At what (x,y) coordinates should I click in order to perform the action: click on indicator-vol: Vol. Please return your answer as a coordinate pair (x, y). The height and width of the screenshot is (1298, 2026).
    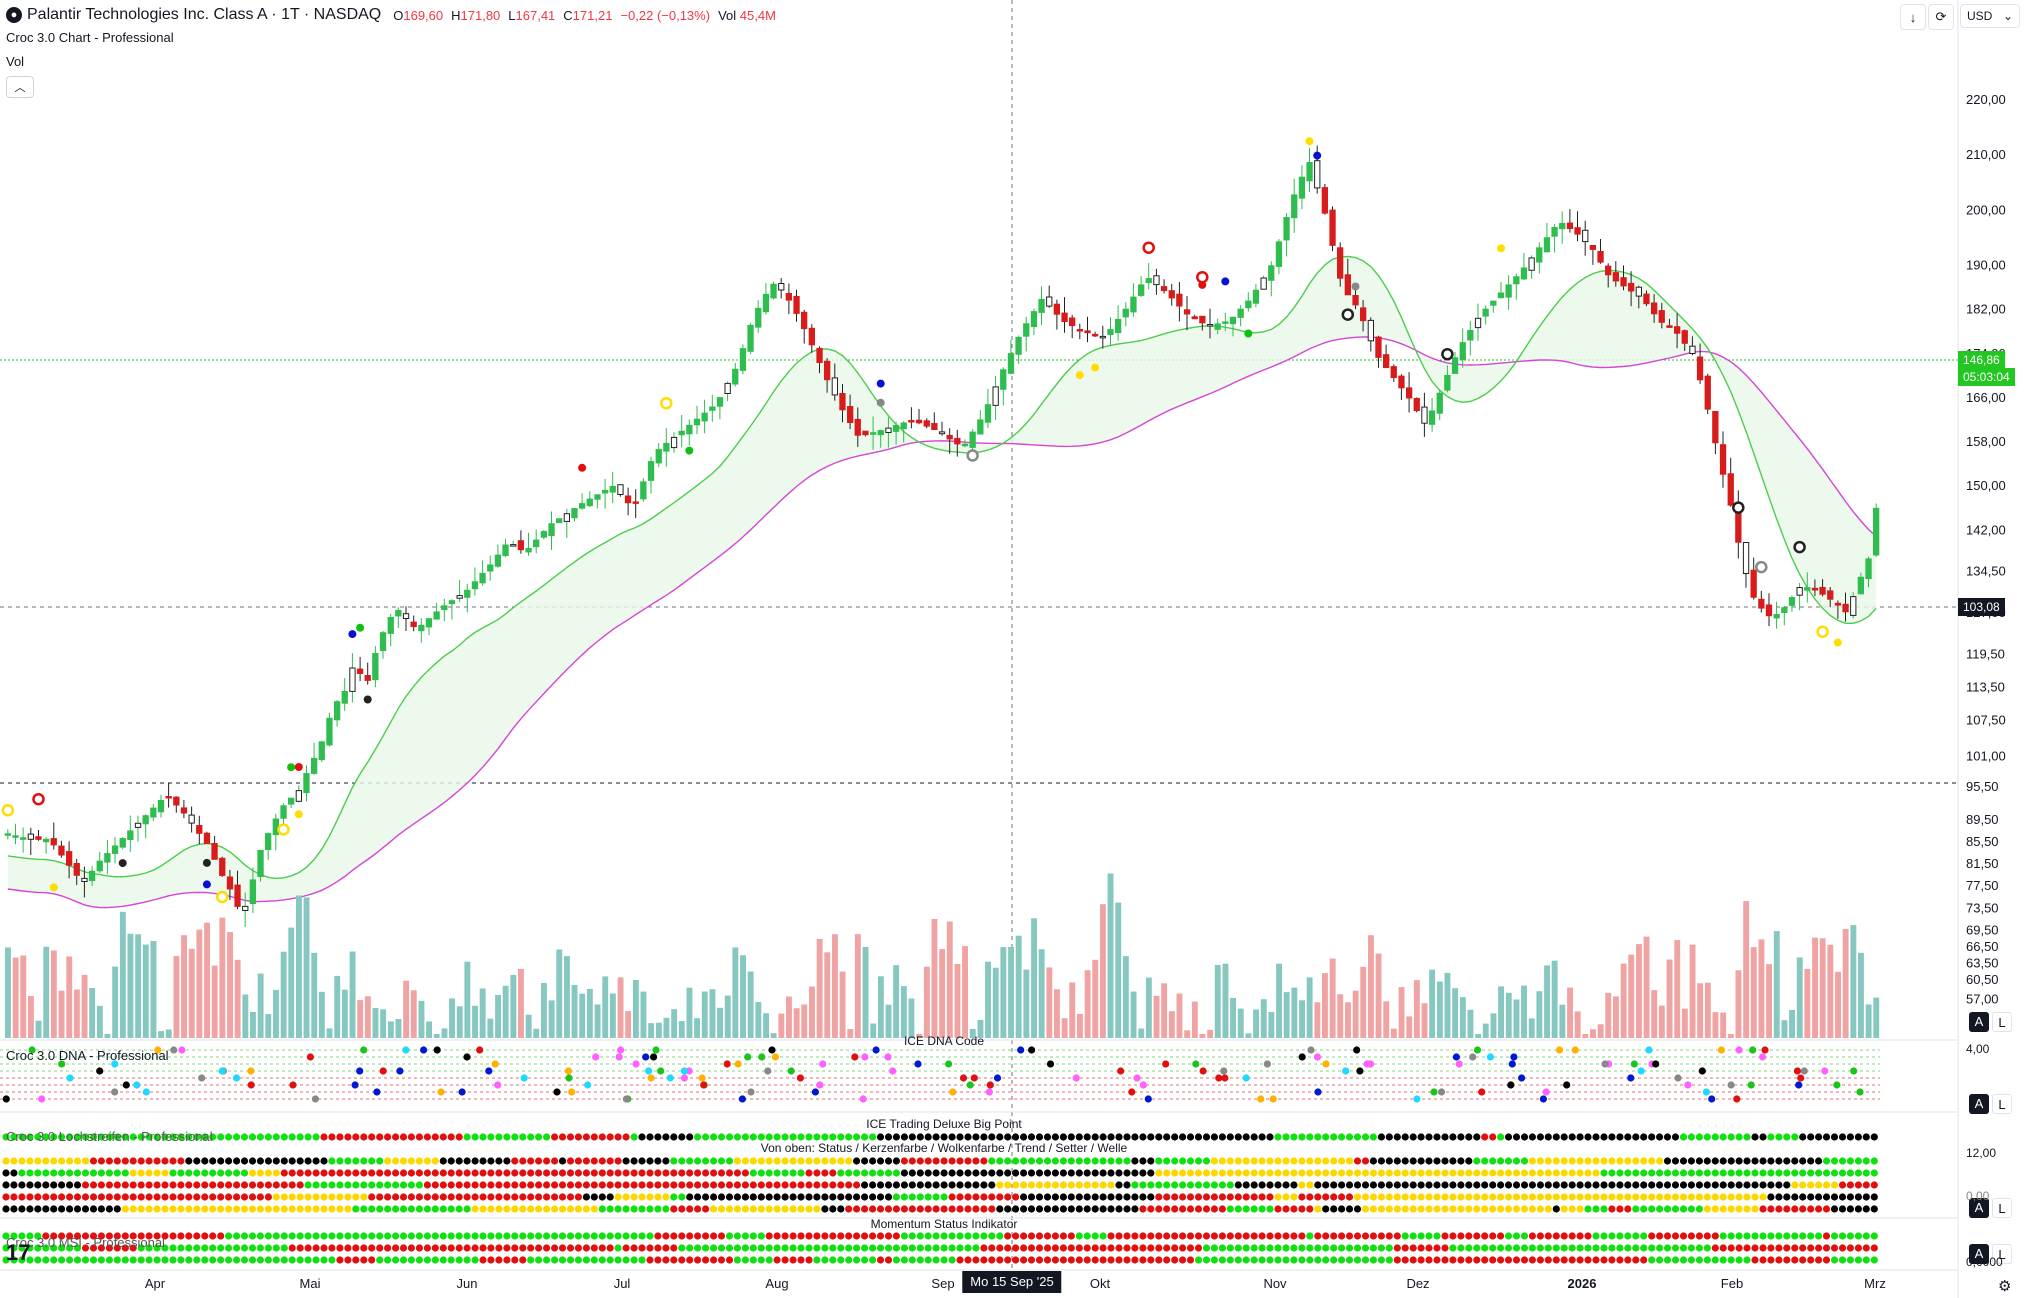
    Looking at the image, I should click on (15, 61).